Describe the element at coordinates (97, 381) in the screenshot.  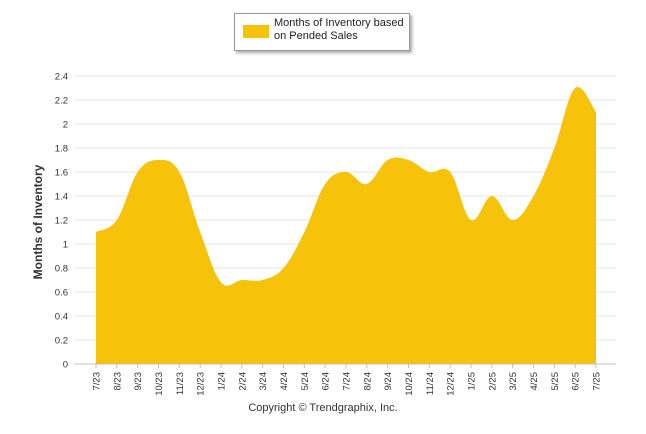
I see `x-tick-label: 7/23` at that location.